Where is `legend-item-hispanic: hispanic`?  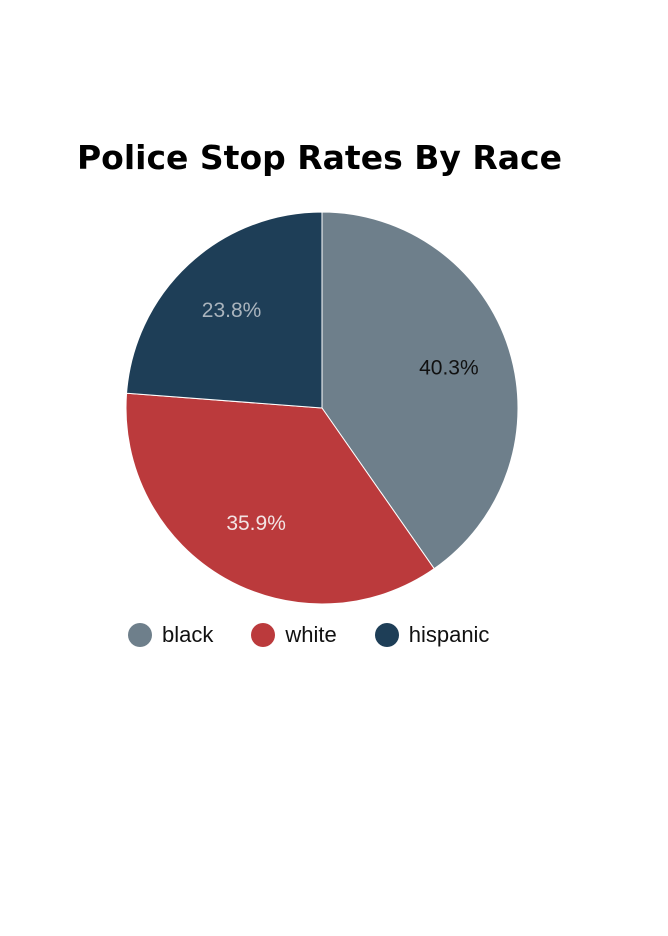 legend-item-hispanic: hispanic is located at coordinates (432, 635).